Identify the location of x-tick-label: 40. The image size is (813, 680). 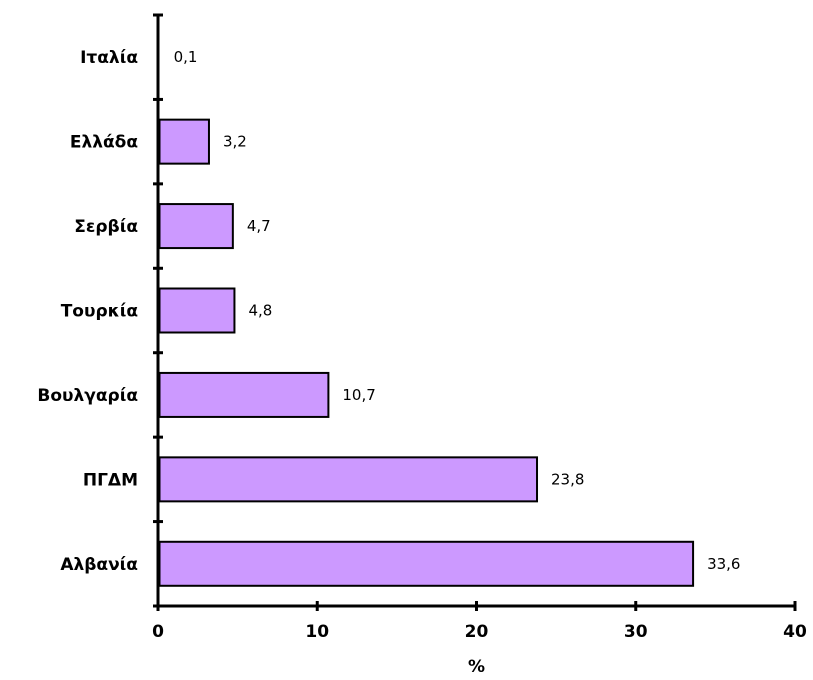
(795, 632).